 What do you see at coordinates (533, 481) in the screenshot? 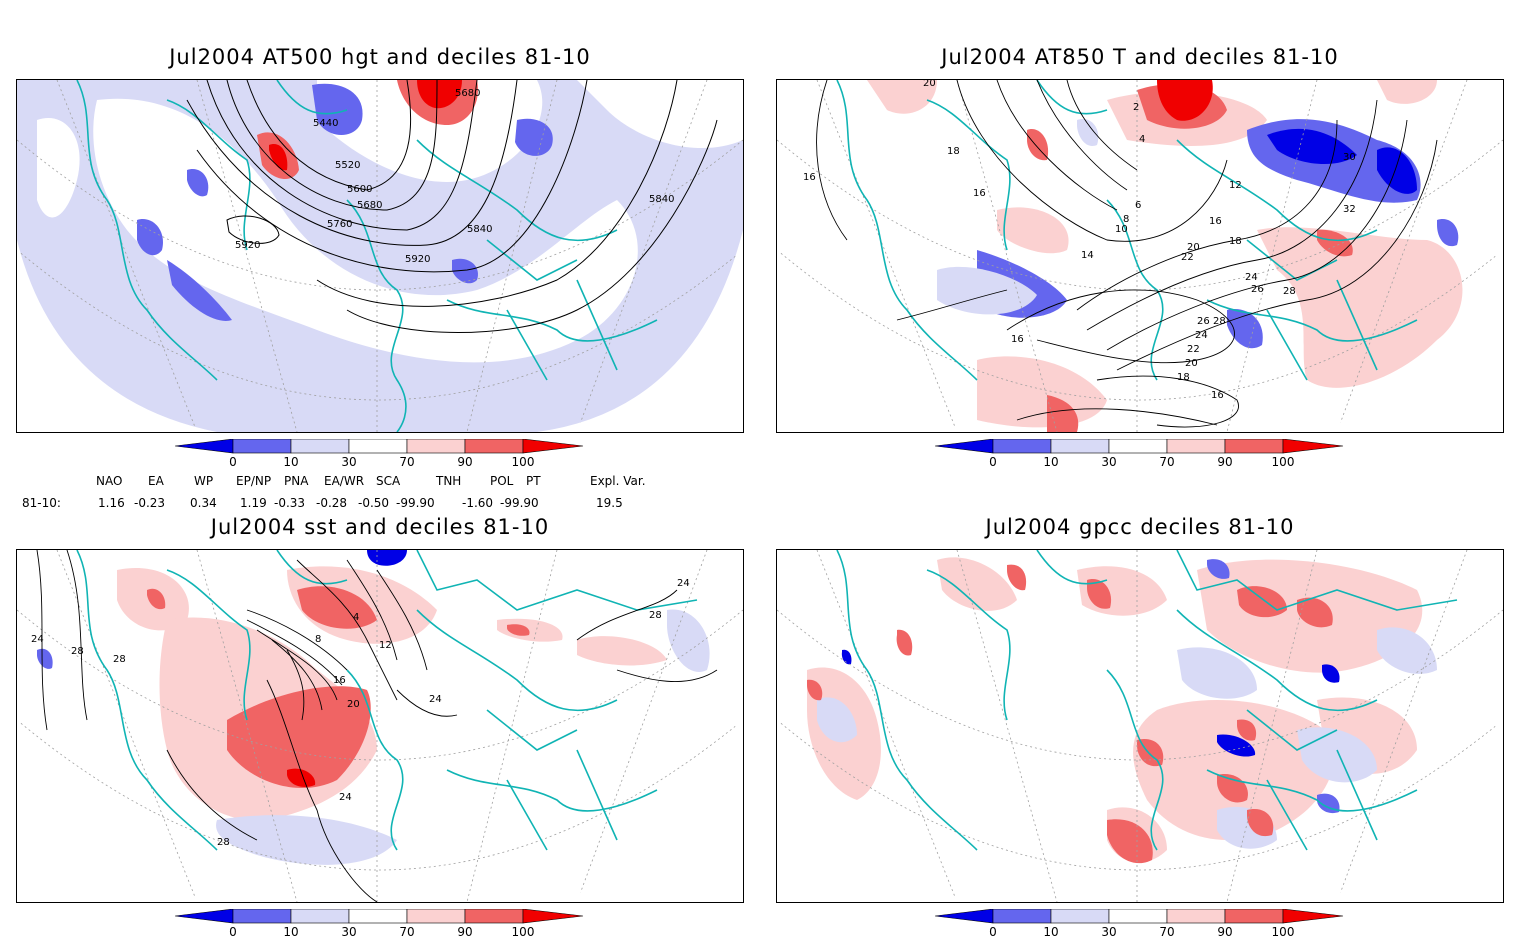
I see `tele-header: PT` at bounding box center [533, 481].